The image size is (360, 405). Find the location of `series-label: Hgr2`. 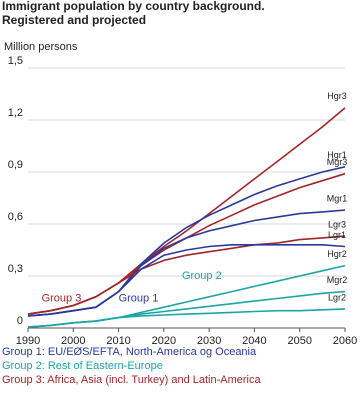

series-label: Hgr2 is located at coordinates (337, 254).